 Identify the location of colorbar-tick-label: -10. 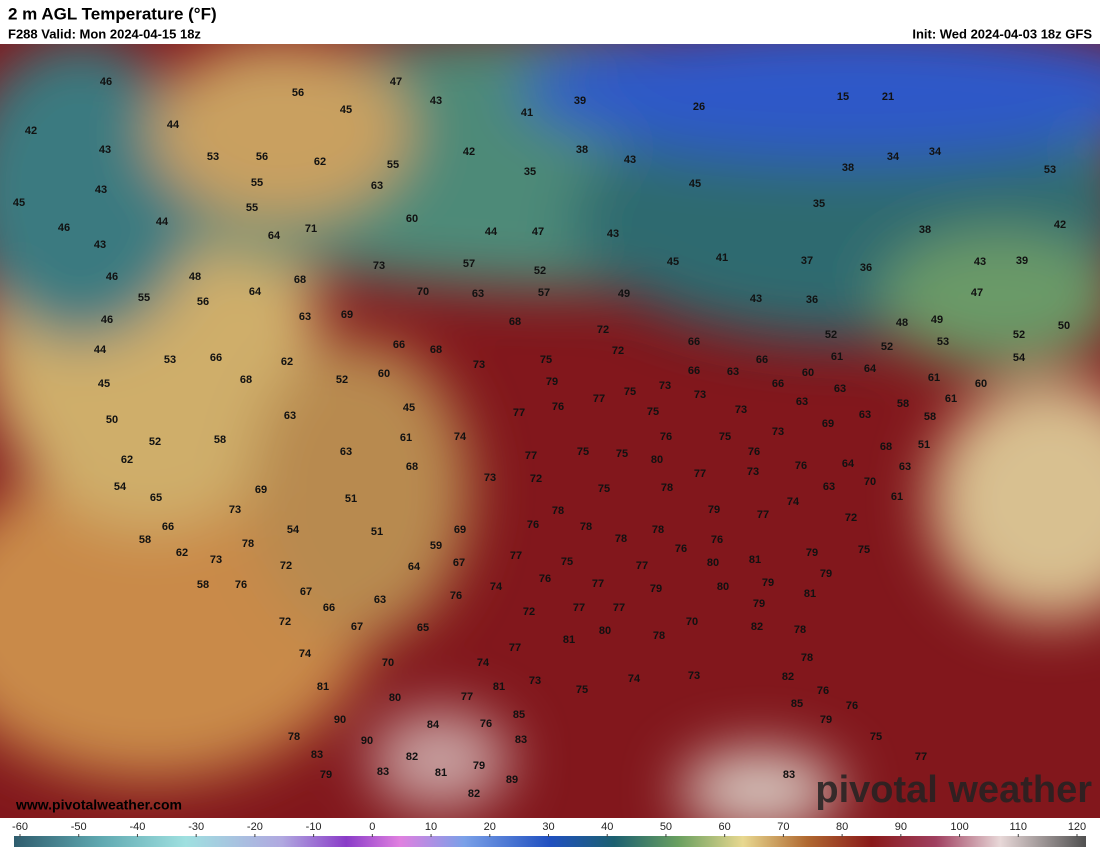
(314, 827).